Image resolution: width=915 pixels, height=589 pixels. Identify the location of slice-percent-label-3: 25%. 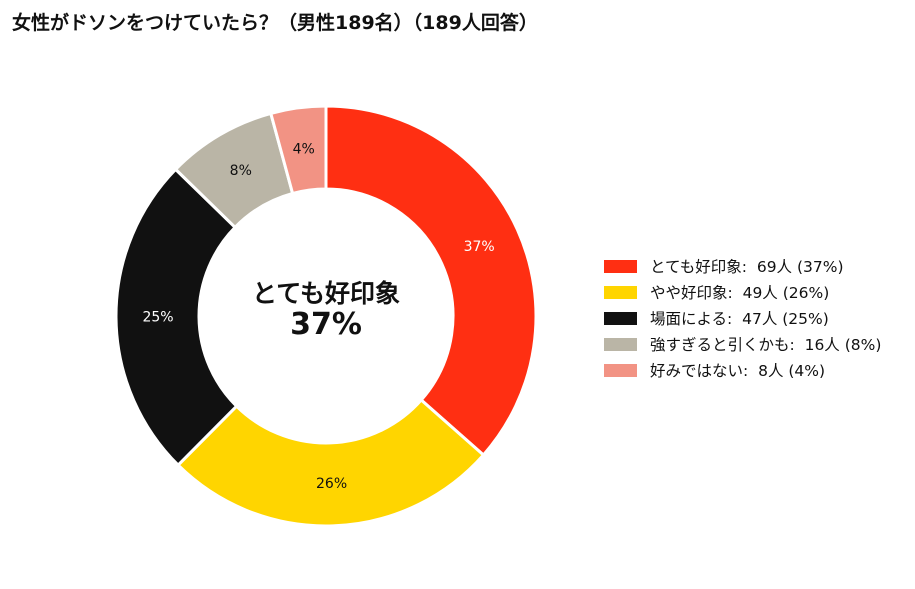
(157, 317).